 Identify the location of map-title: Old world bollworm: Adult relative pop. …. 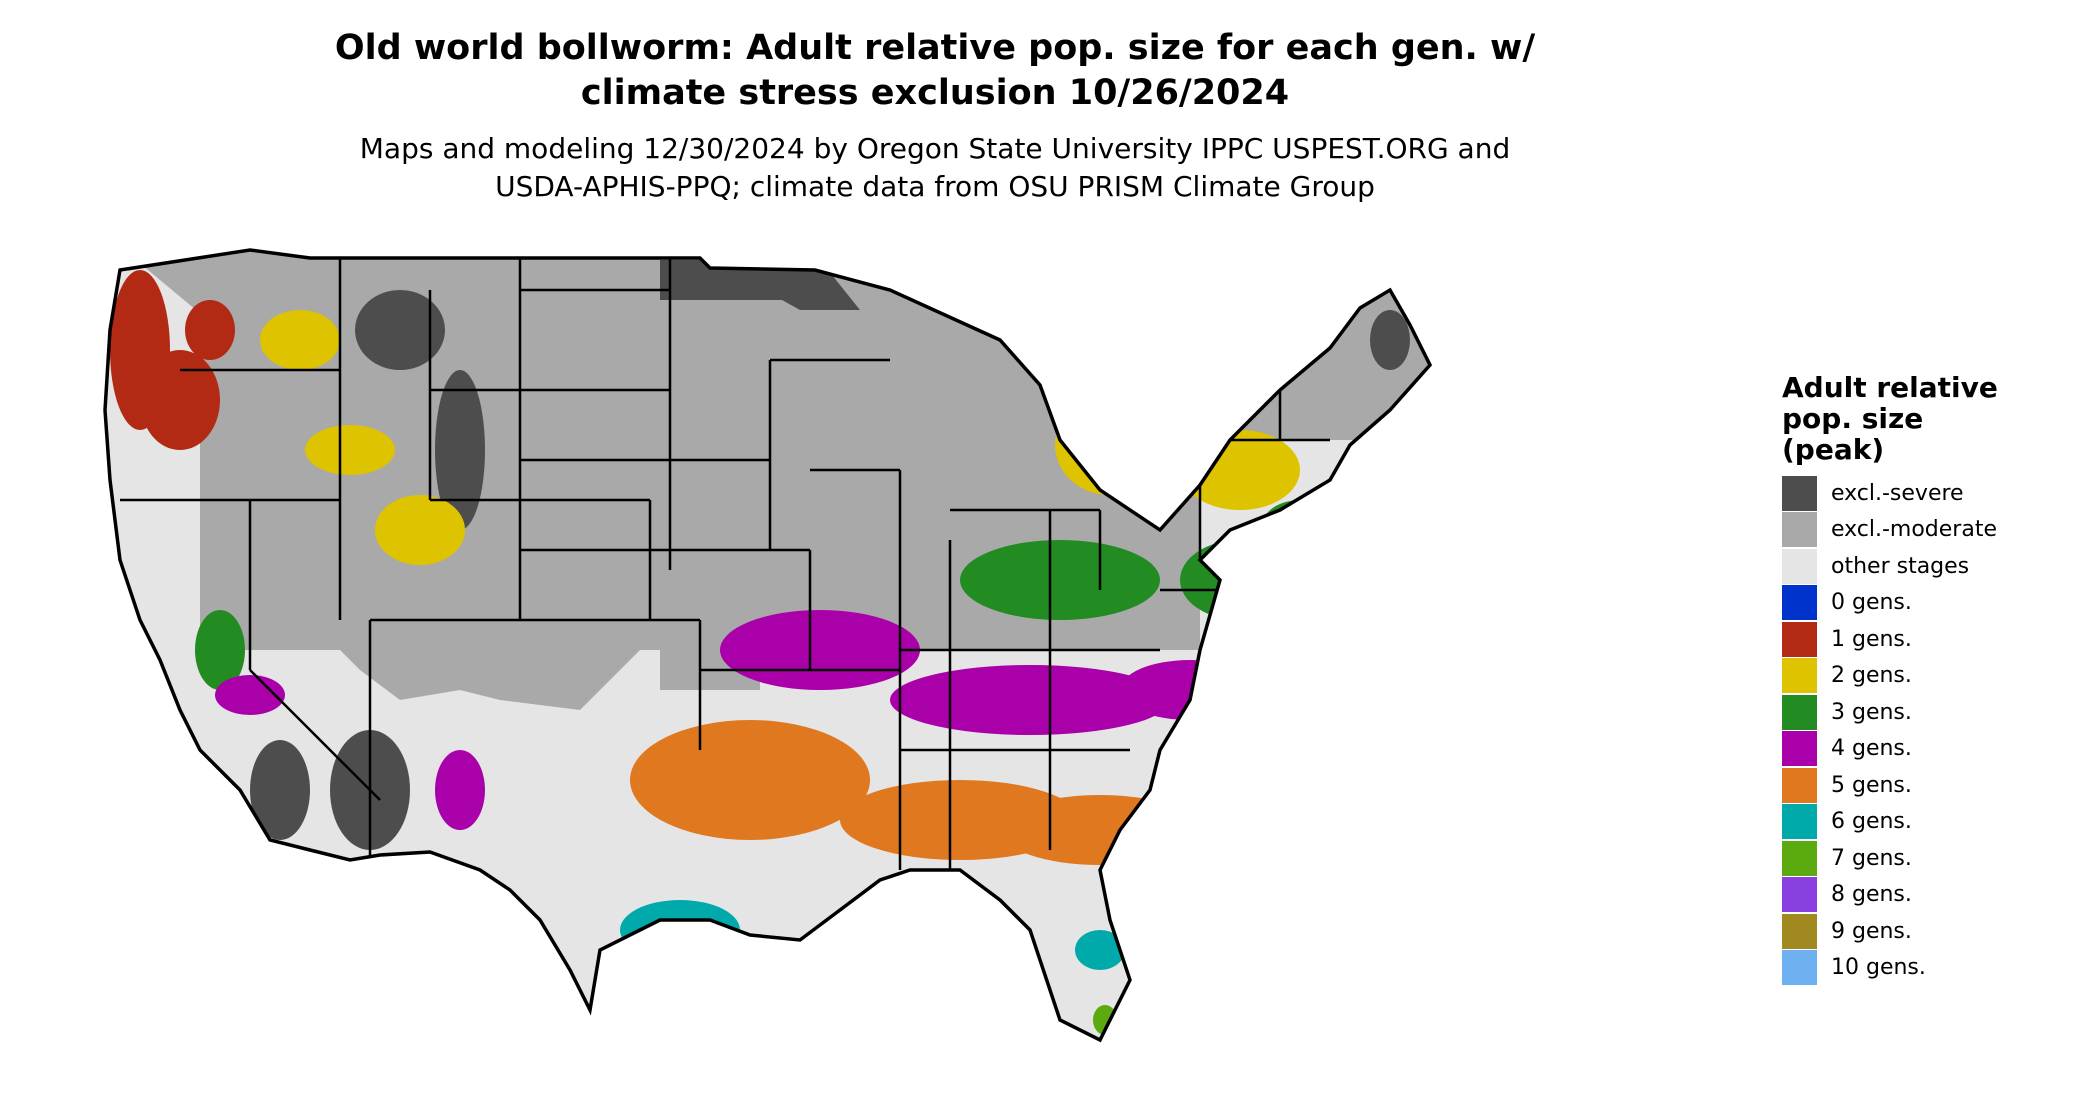
(935, 71).